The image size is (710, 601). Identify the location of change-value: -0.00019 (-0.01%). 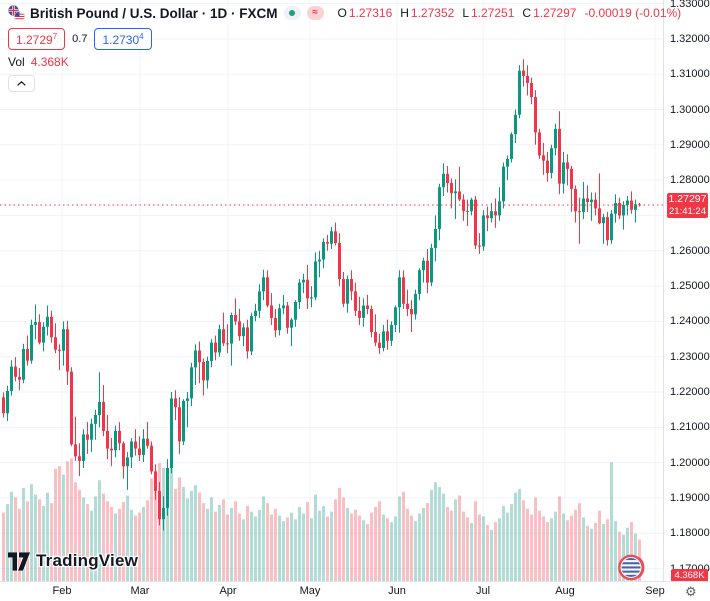
(633, 13).